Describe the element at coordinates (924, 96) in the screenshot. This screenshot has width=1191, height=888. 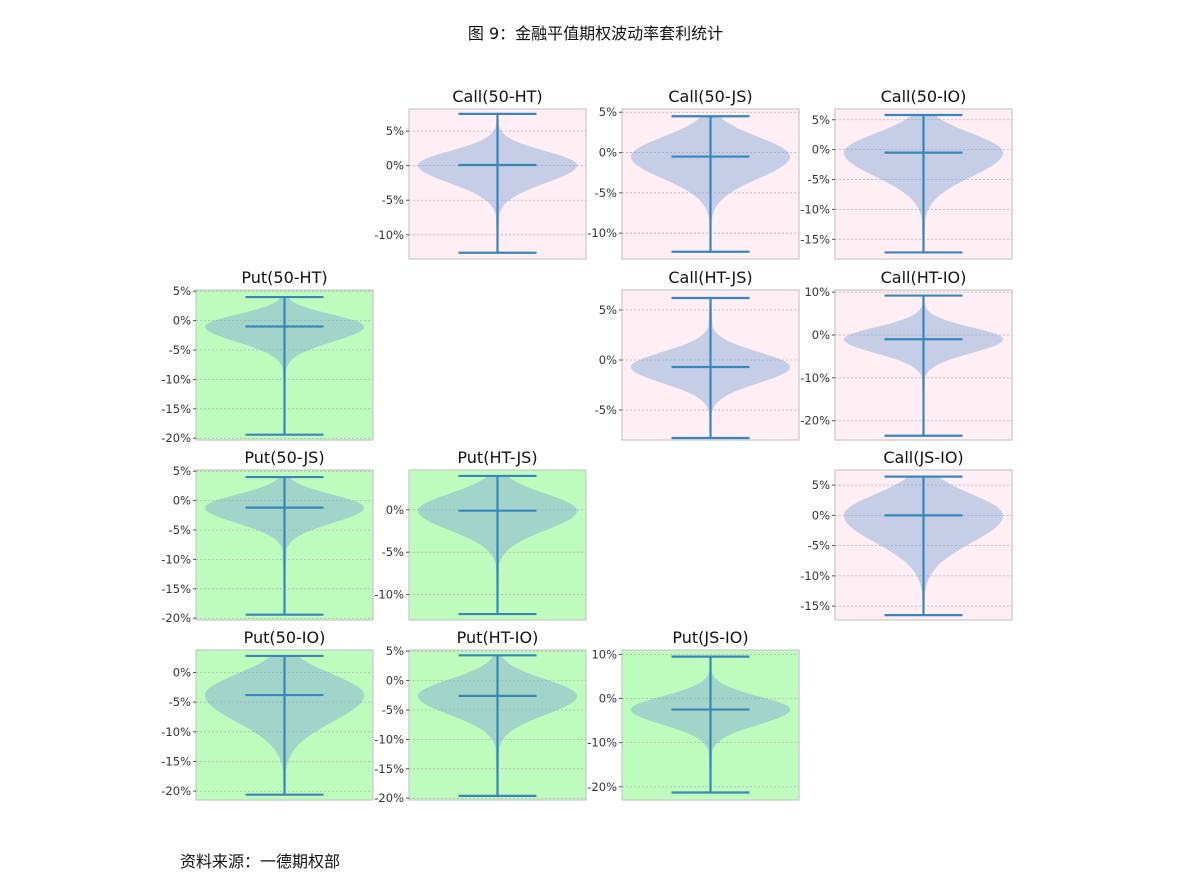
I see `panel-title: Call(50-IO)` at that location.